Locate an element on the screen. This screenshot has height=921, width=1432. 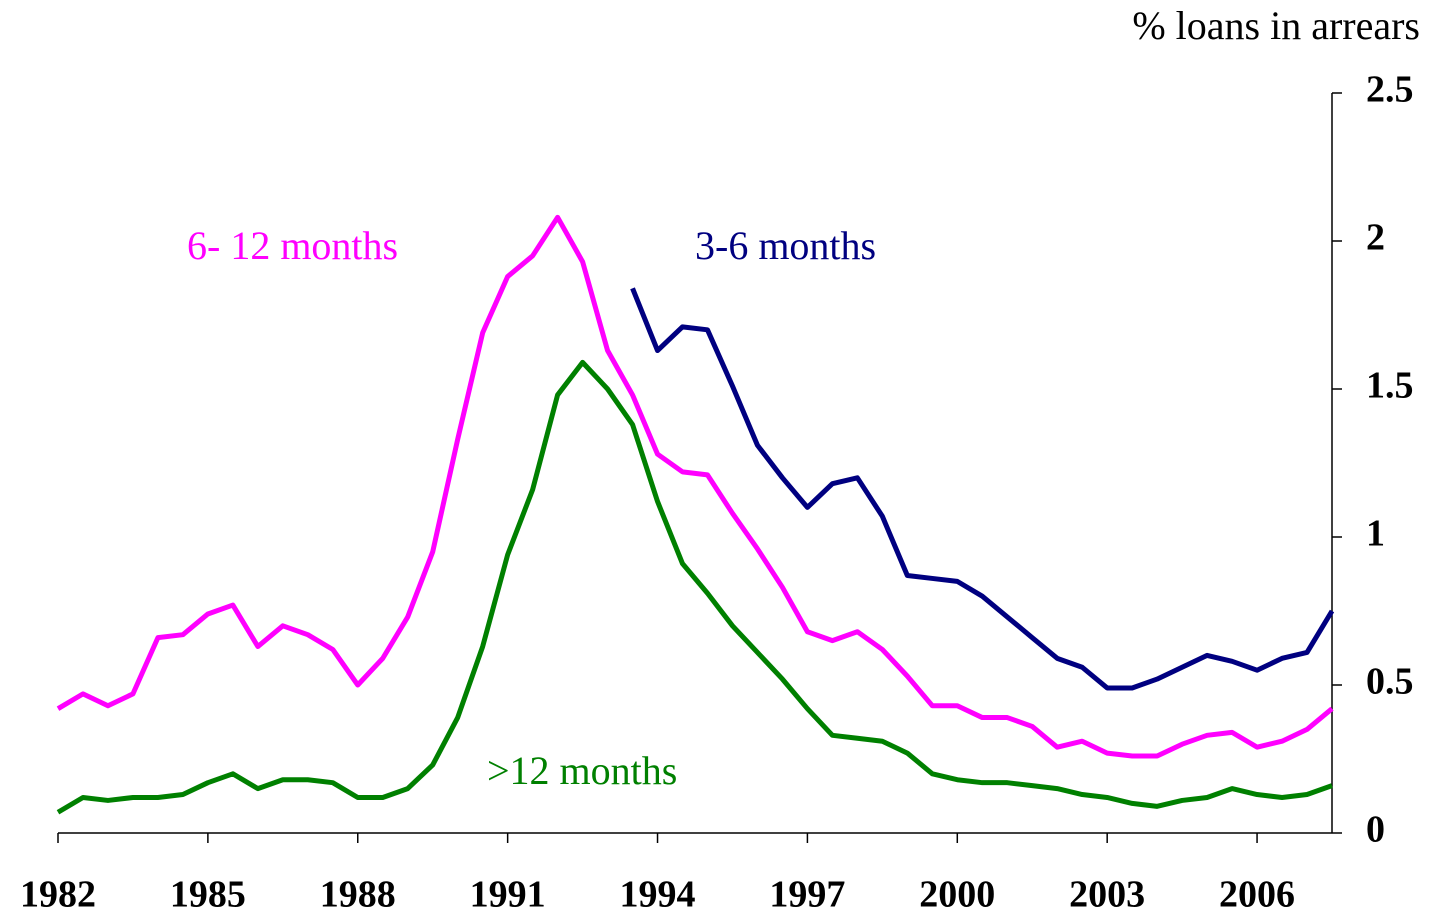
y-tick-label: 1.5 is located at coordinates (1390, 386).